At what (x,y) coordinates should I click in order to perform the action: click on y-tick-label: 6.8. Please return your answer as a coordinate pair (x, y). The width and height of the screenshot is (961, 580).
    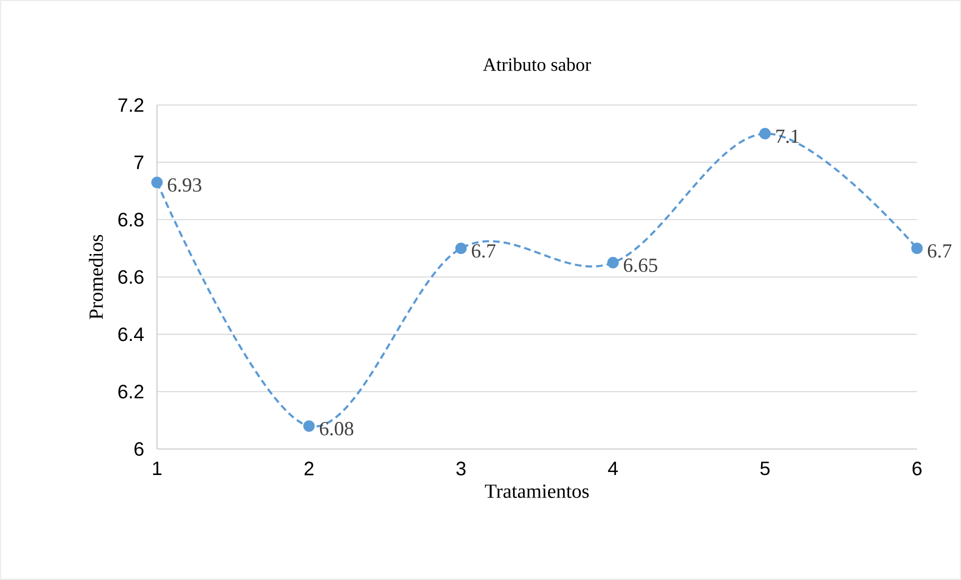
    Looking at the image, I should click on (131, 219).